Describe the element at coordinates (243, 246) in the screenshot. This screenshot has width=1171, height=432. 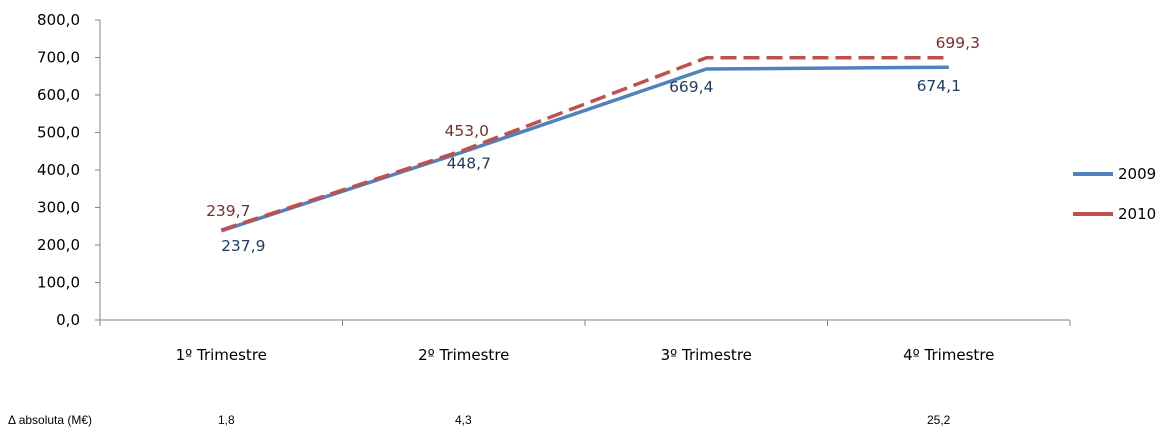
I see `data-label-2009-1: 237,9` at that location.